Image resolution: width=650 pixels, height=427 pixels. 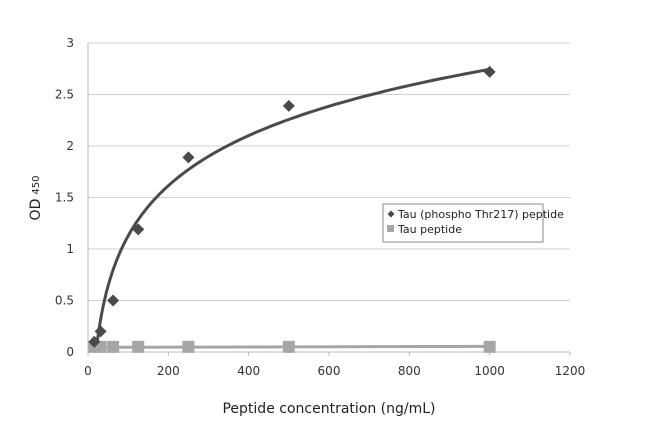 What do you see at coordinates (248, 371) in the screenshot?
I see `x-tick-label: 400` at bounding box center [248, 371].